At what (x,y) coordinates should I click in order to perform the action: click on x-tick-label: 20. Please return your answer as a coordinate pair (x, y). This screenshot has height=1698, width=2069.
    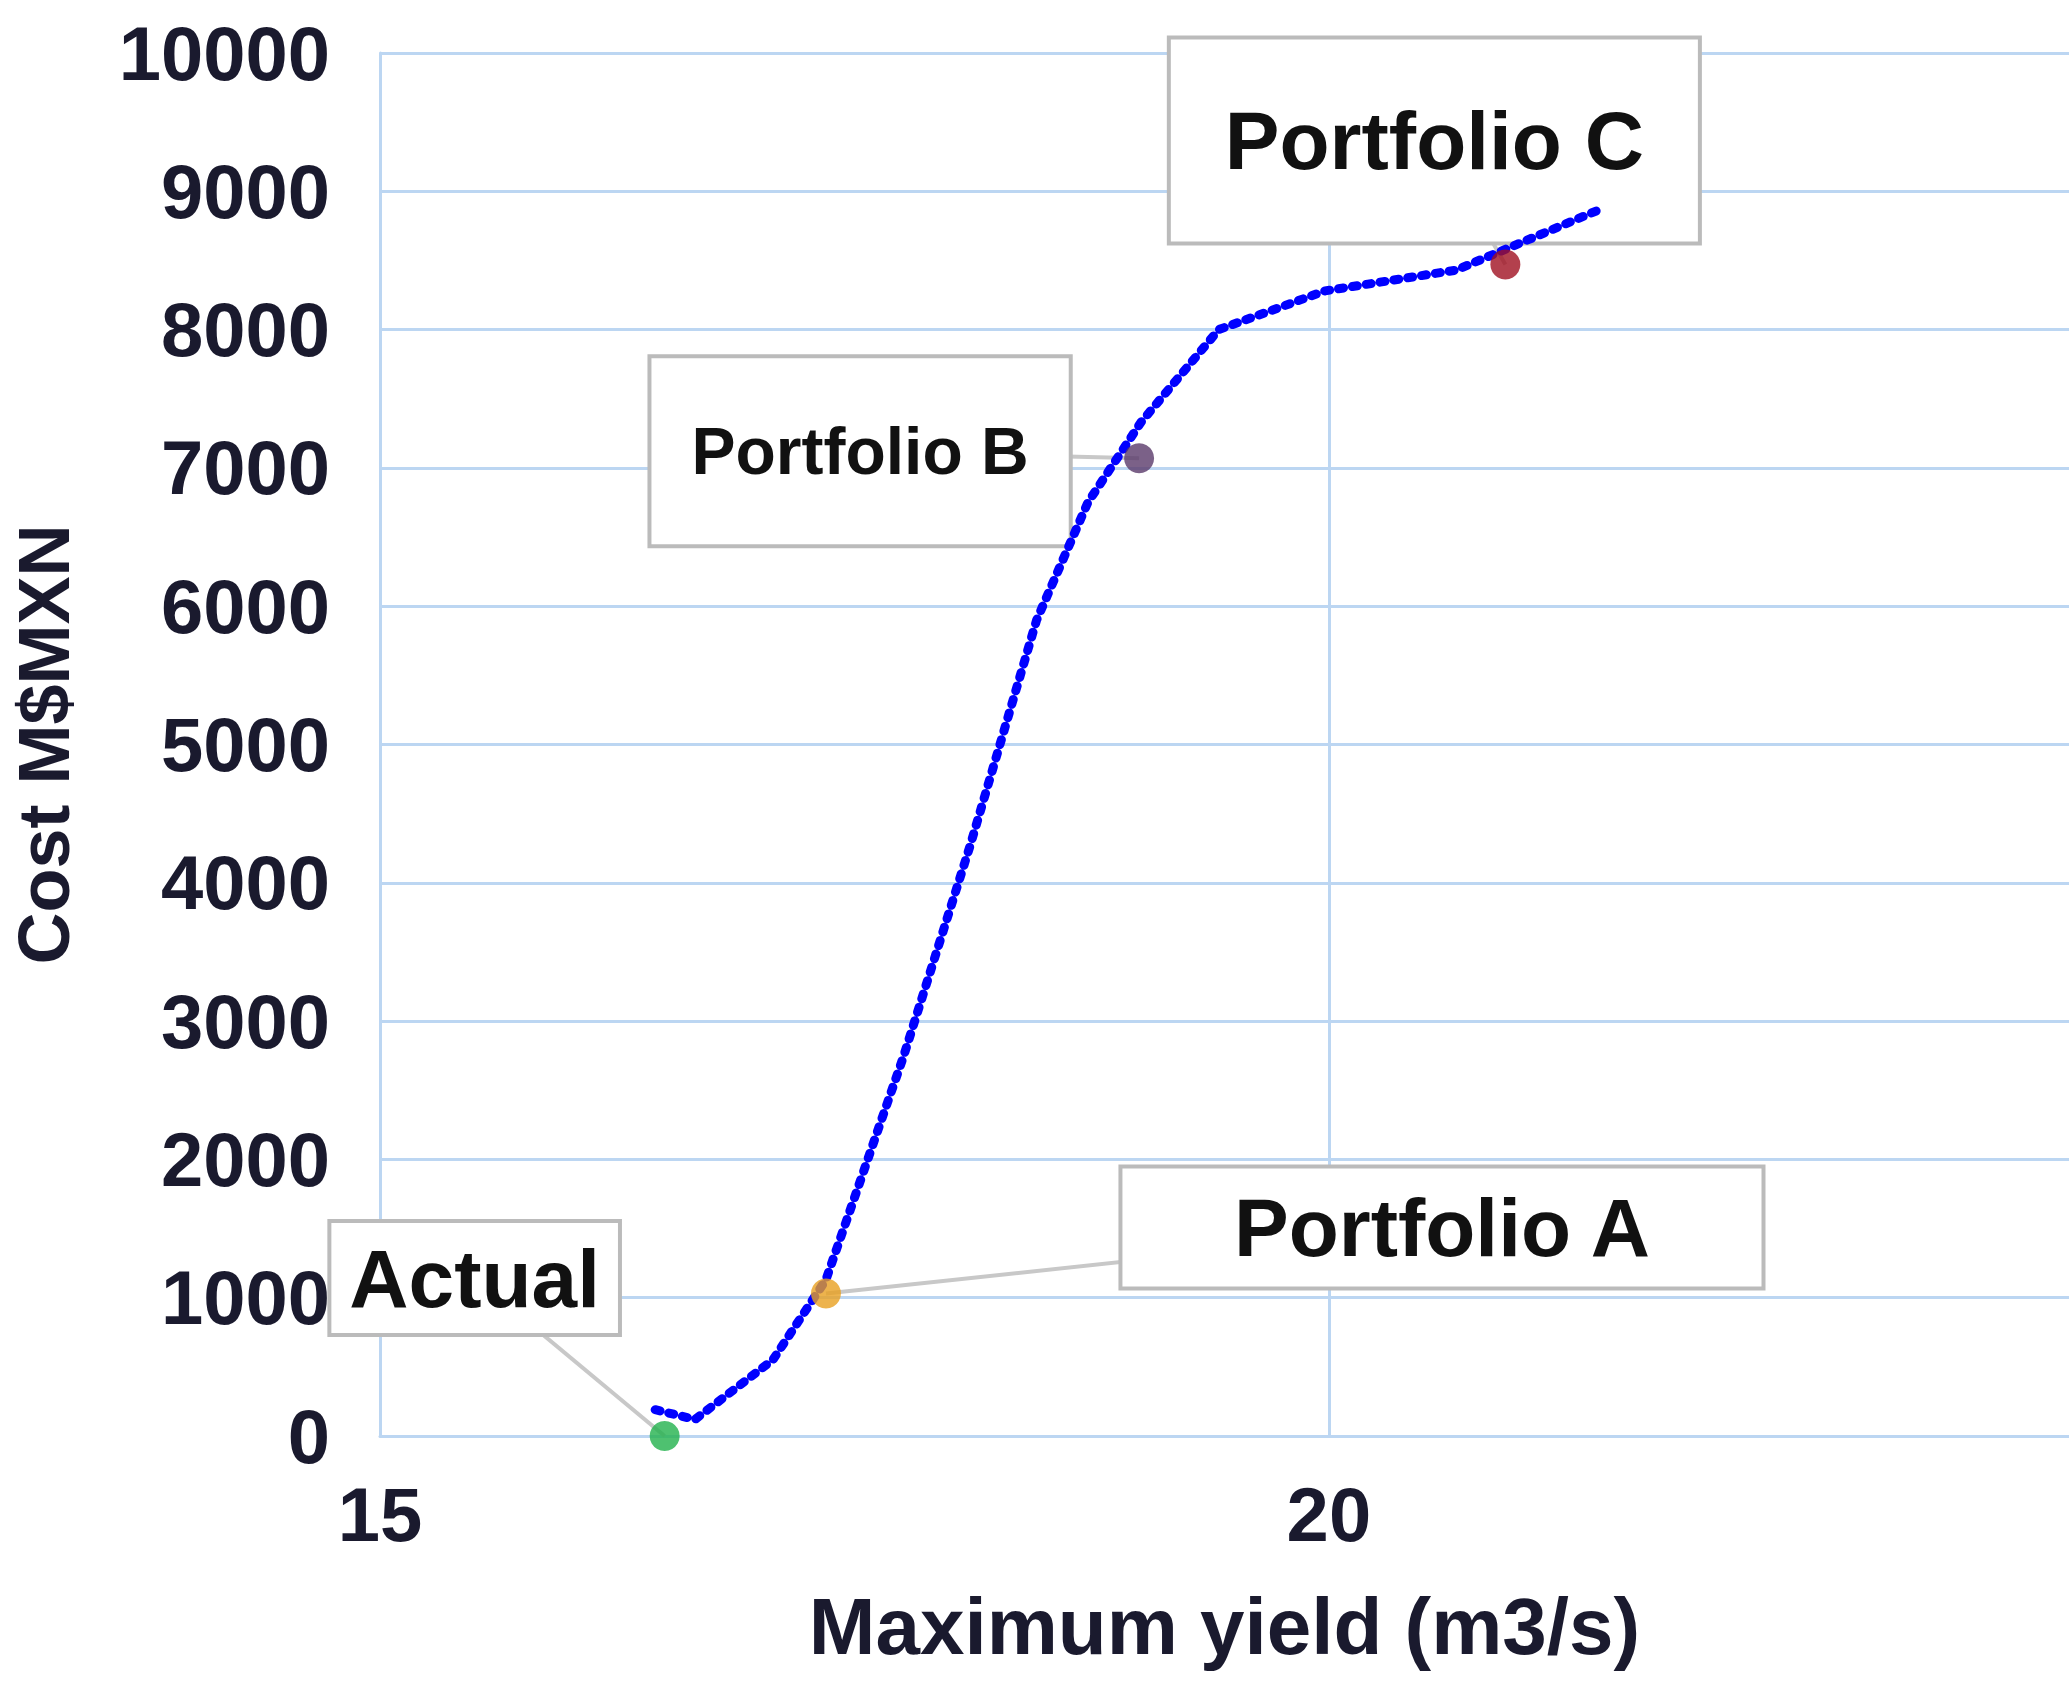
    Looking at the image, I should click on (1329, 1514).